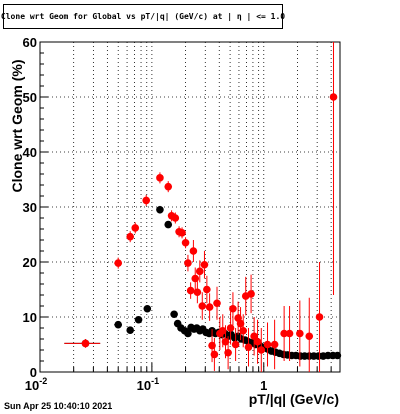 This screenshot has height=414, width=400. Describe the element at coordinates (293, 399) in the screenshot. I see `x-axis-label: pT/|q| (GeV/c)` at that location.